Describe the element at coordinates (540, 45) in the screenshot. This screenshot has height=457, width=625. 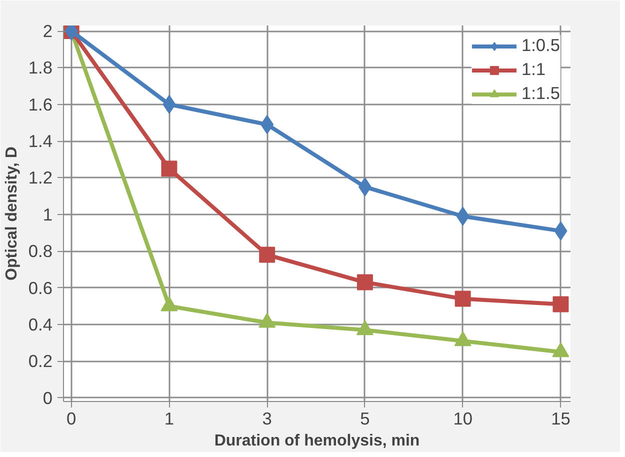
I see `legend-label: 1:0.5` at that location.